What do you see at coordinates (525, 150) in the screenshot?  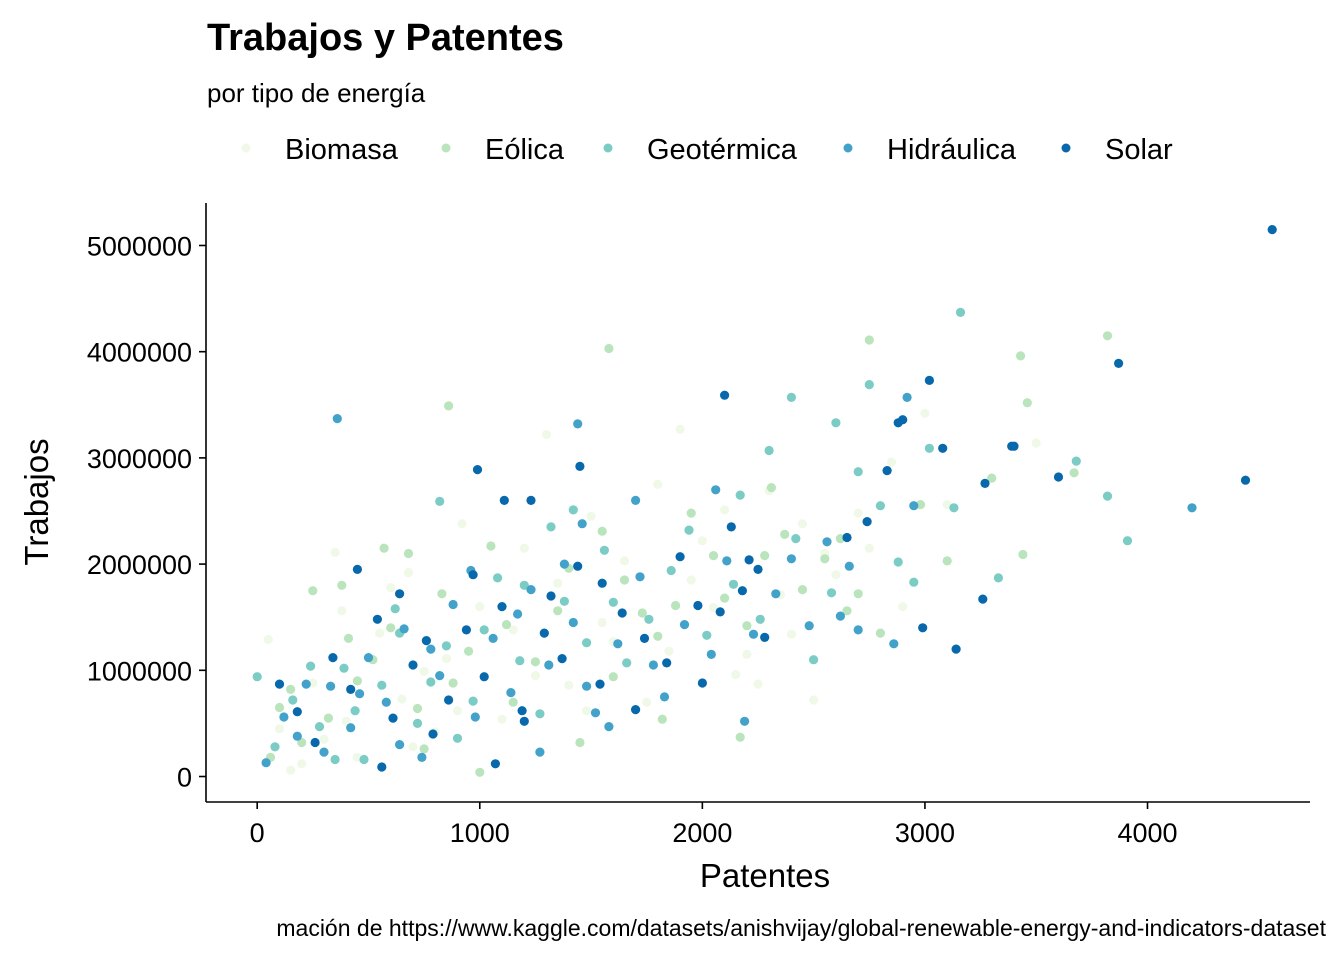 I see `legend-label-1: Eólica` at bounding box center [525, 150].